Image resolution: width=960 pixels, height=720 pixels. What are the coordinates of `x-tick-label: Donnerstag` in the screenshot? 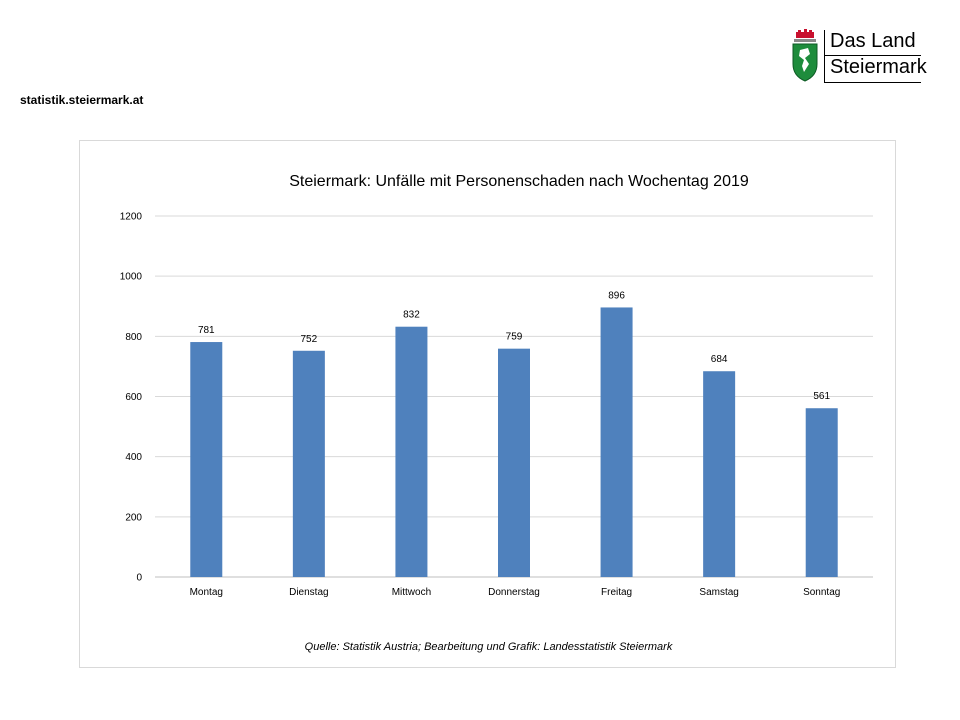 It's located at (514, 592).